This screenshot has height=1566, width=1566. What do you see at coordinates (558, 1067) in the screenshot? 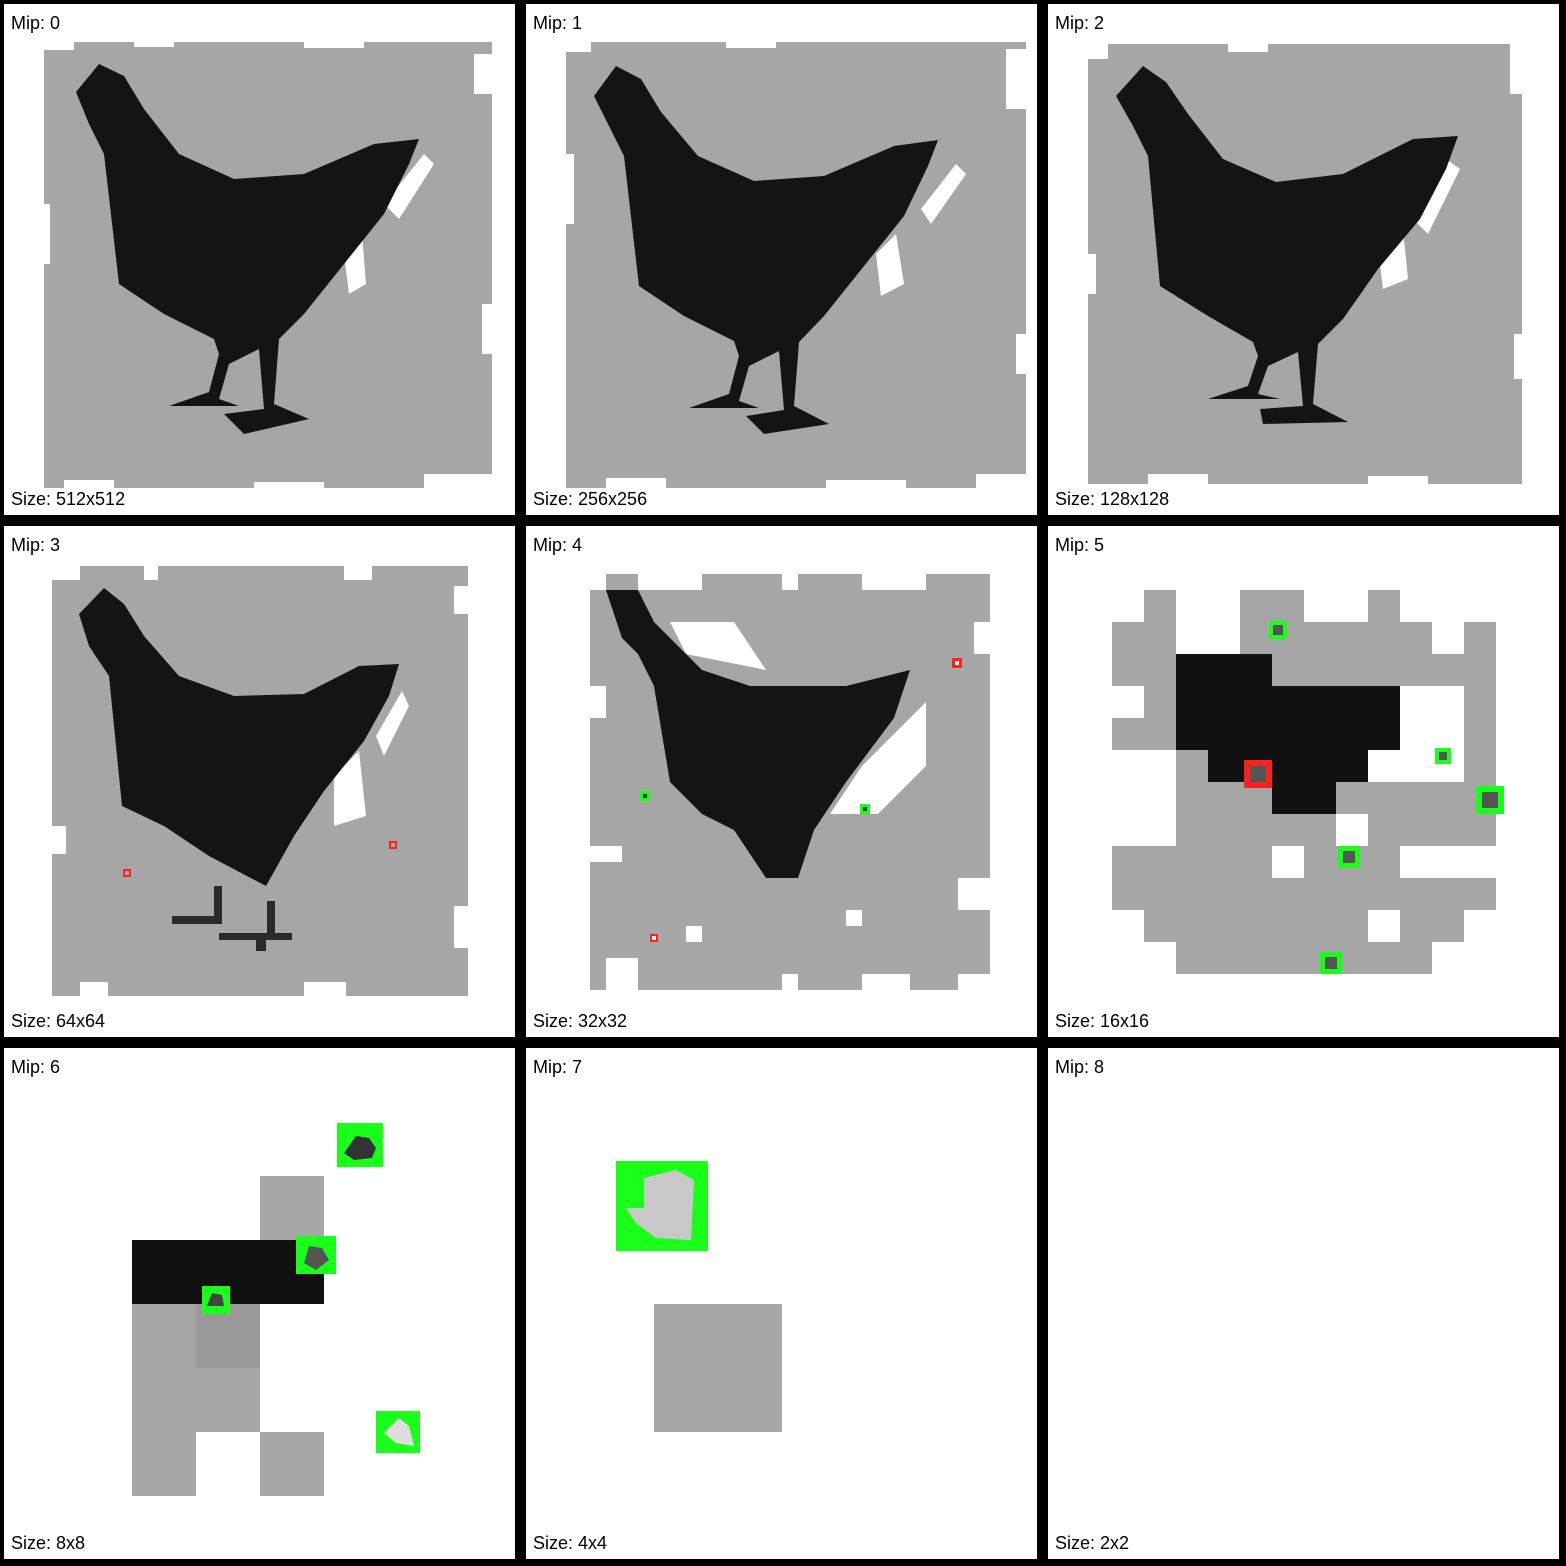
I see `mip-label: Mip: 7` at bounding box center [558, 1067].